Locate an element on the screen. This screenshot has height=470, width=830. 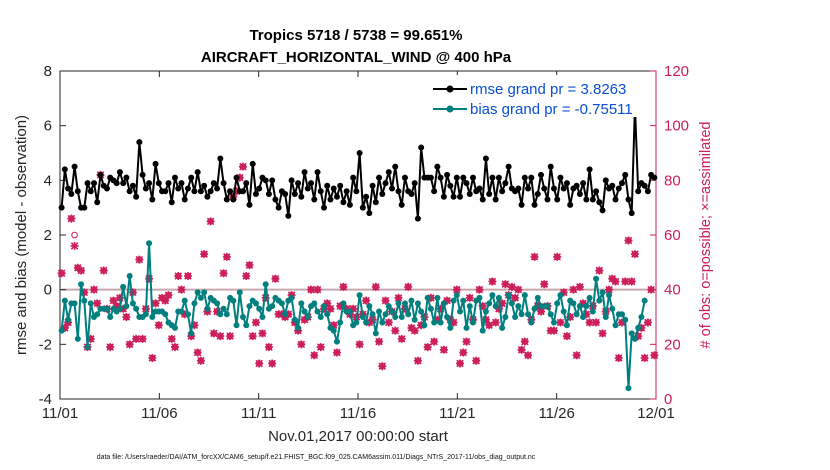
y-right-tick-label: 40 is located at coordinates (672, 290).